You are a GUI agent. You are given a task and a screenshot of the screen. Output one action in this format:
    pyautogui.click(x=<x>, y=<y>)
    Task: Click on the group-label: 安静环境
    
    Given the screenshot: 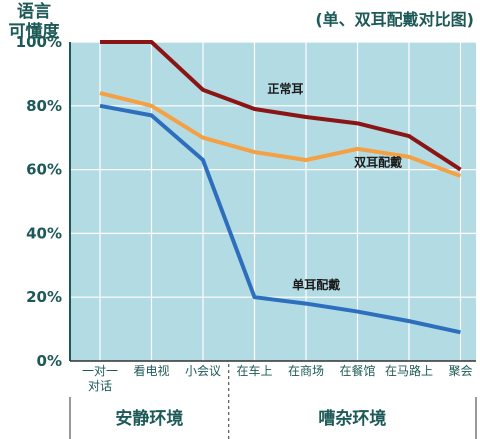 What is the action you would take?
    pyautogui.click(x=149, y=418)
    